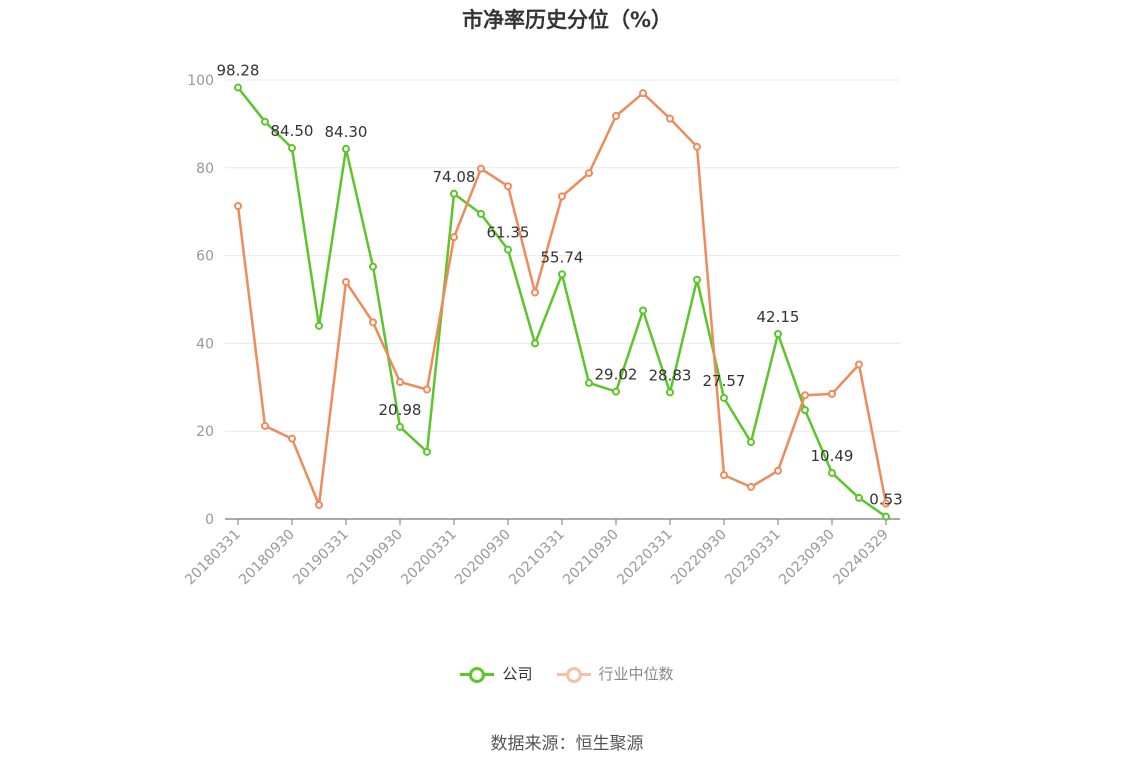 This screenshot has height=766, width=1134. What do you see at coordinates (454, 177) in the screenshot?
I see `data-label-8: 74.08` at bounding box center [454, 177].